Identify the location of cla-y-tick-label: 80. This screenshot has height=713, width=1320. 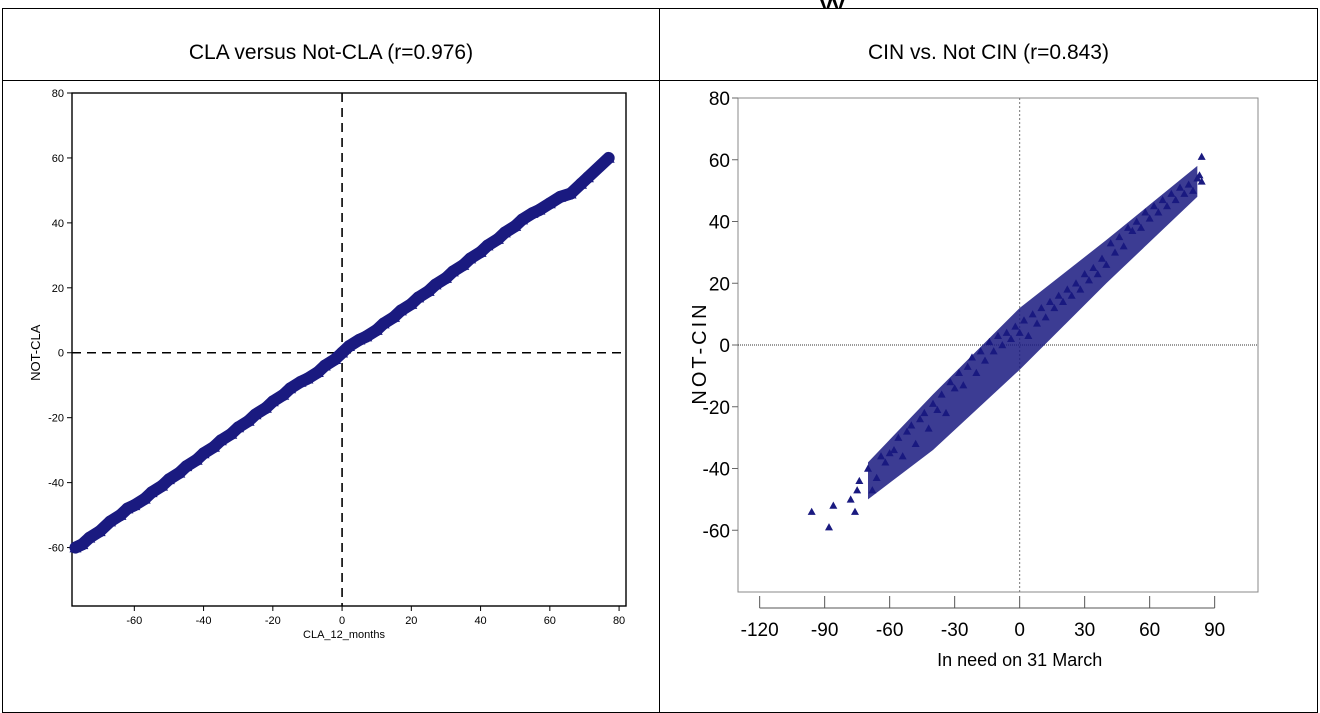
(58, 94).